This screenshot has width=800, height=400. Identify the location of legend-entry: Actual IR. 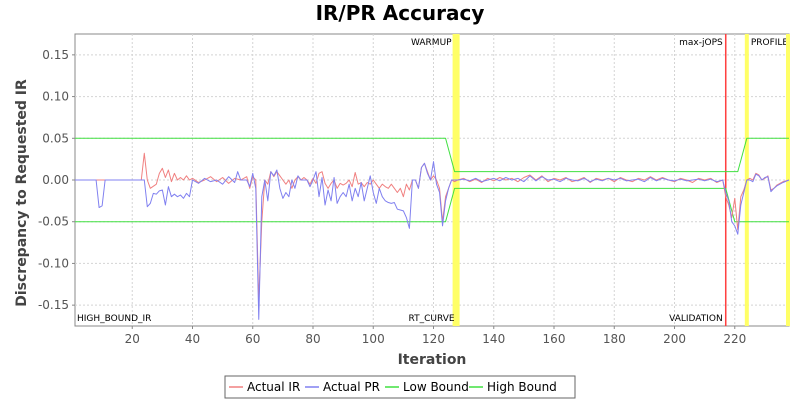
(273, 387).